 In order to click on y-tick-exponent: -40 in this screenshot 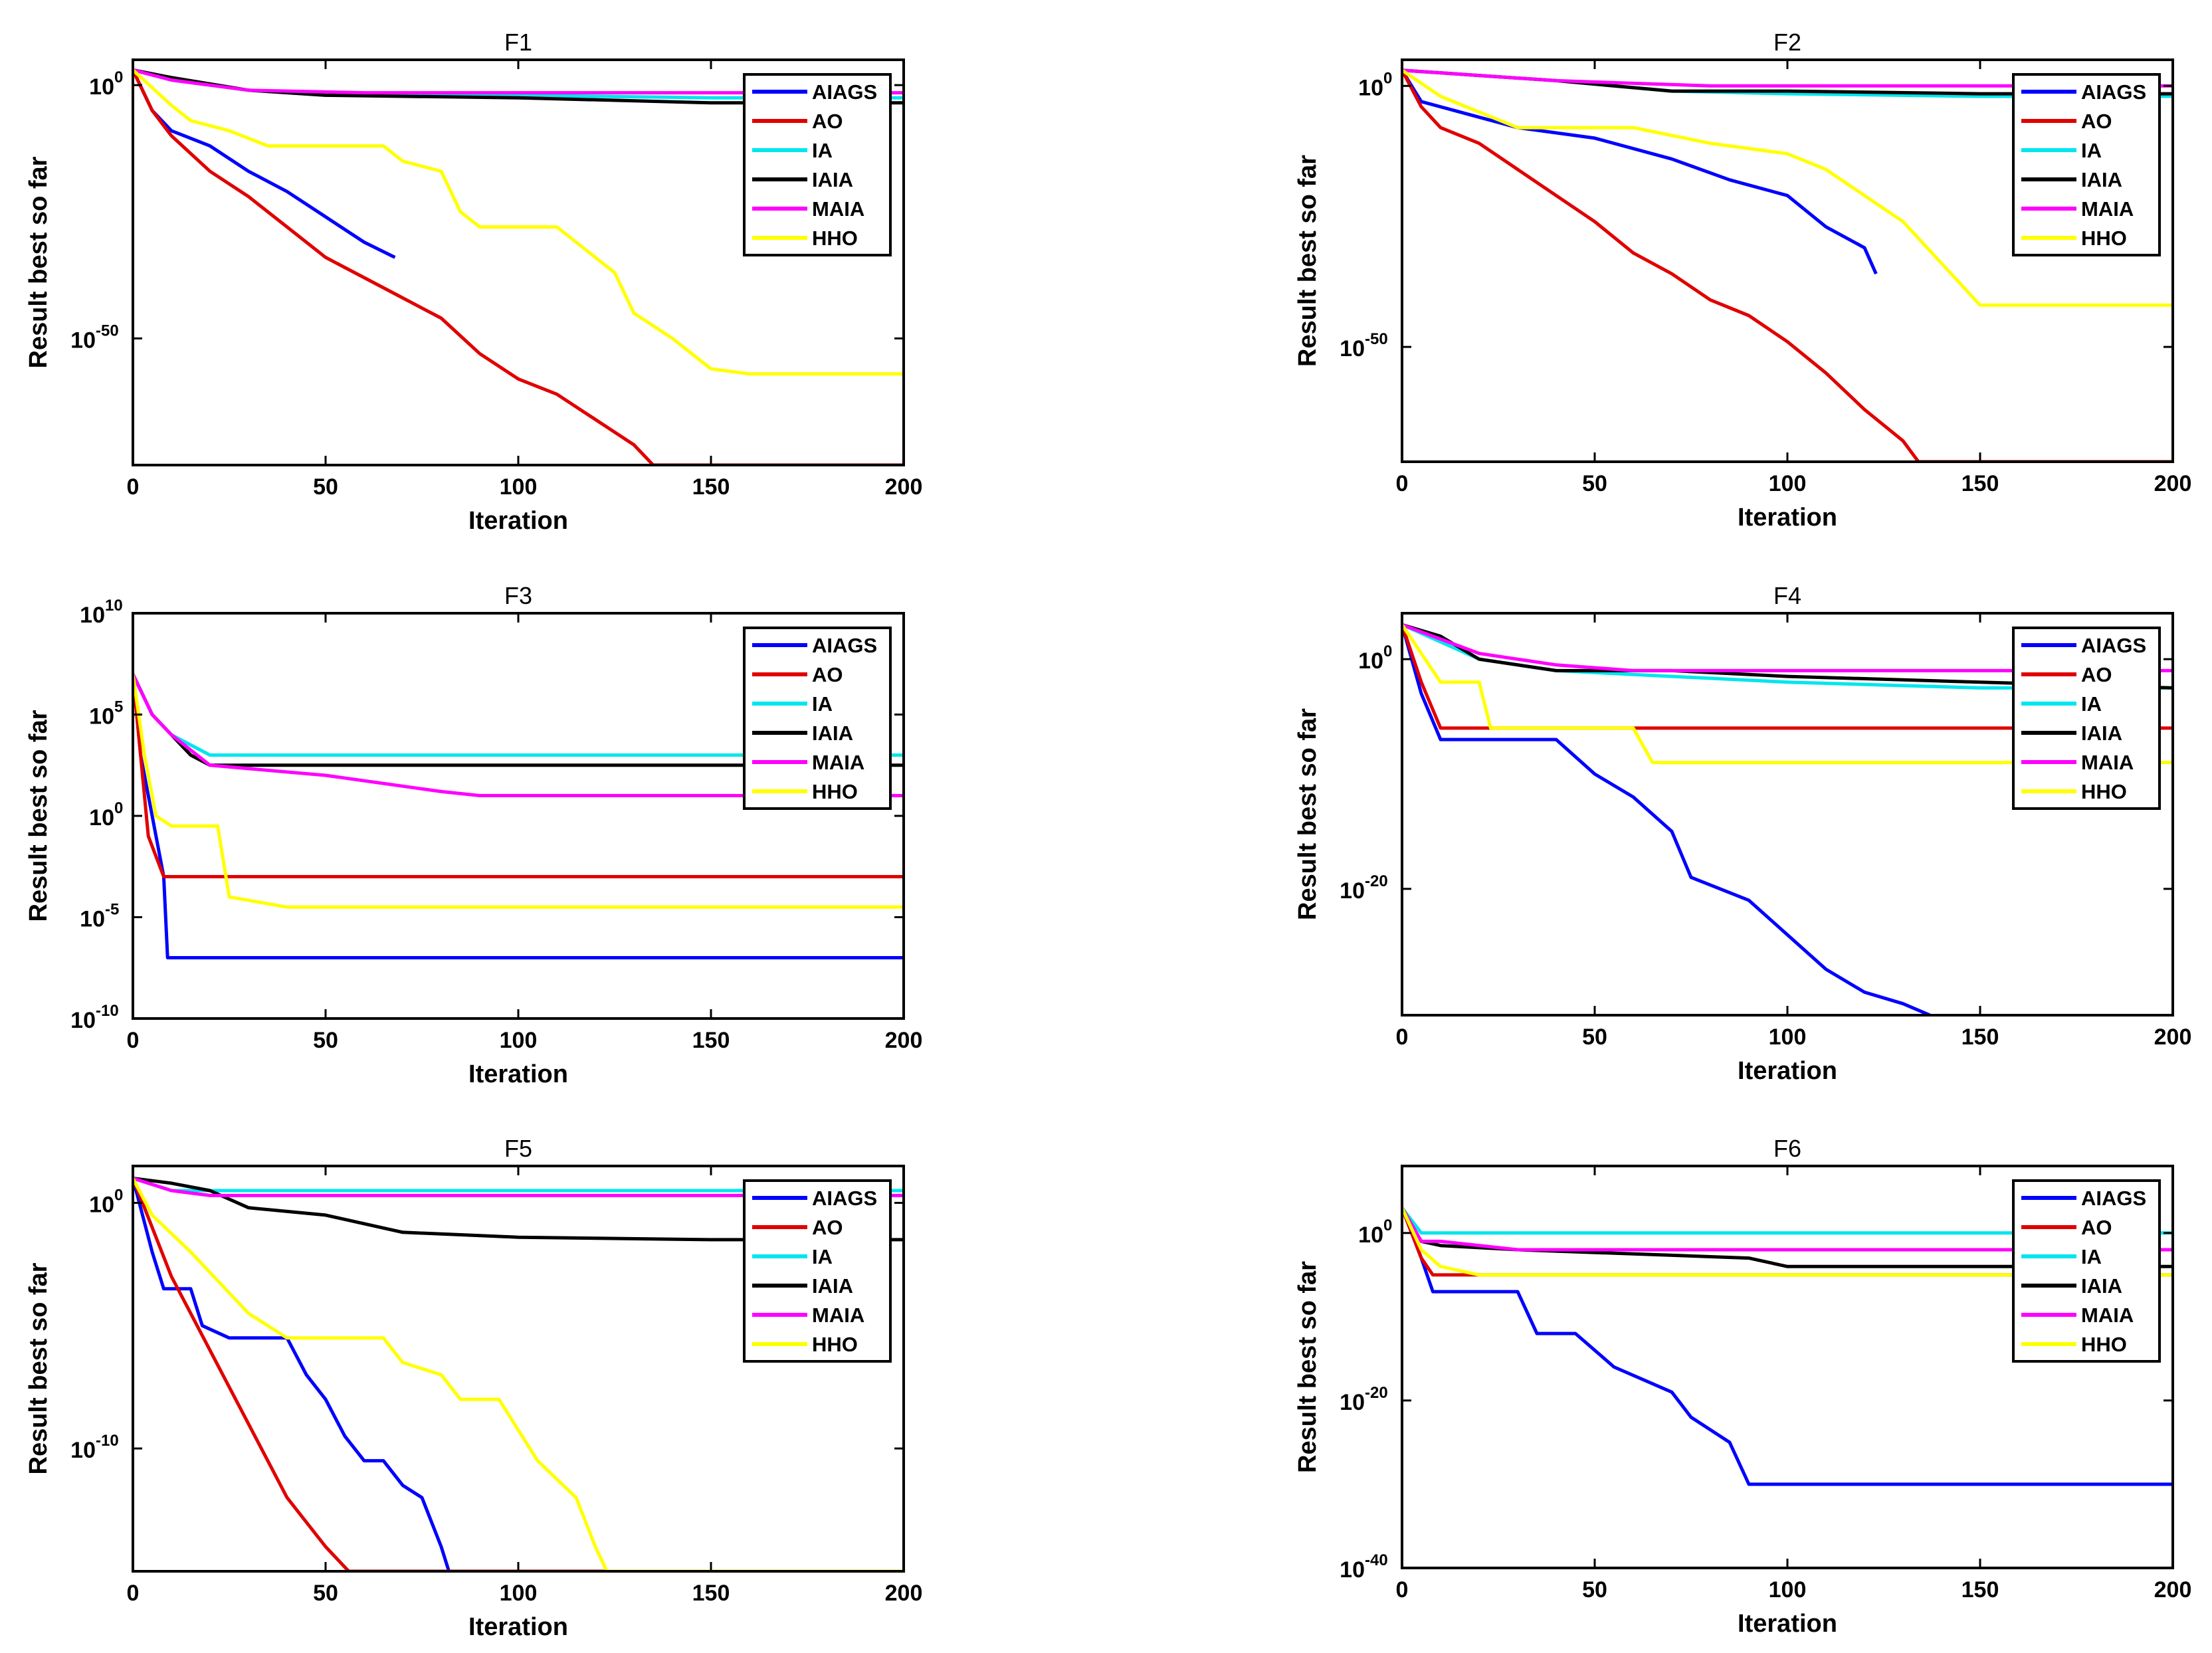, I will do `click(1376, 1560)`.